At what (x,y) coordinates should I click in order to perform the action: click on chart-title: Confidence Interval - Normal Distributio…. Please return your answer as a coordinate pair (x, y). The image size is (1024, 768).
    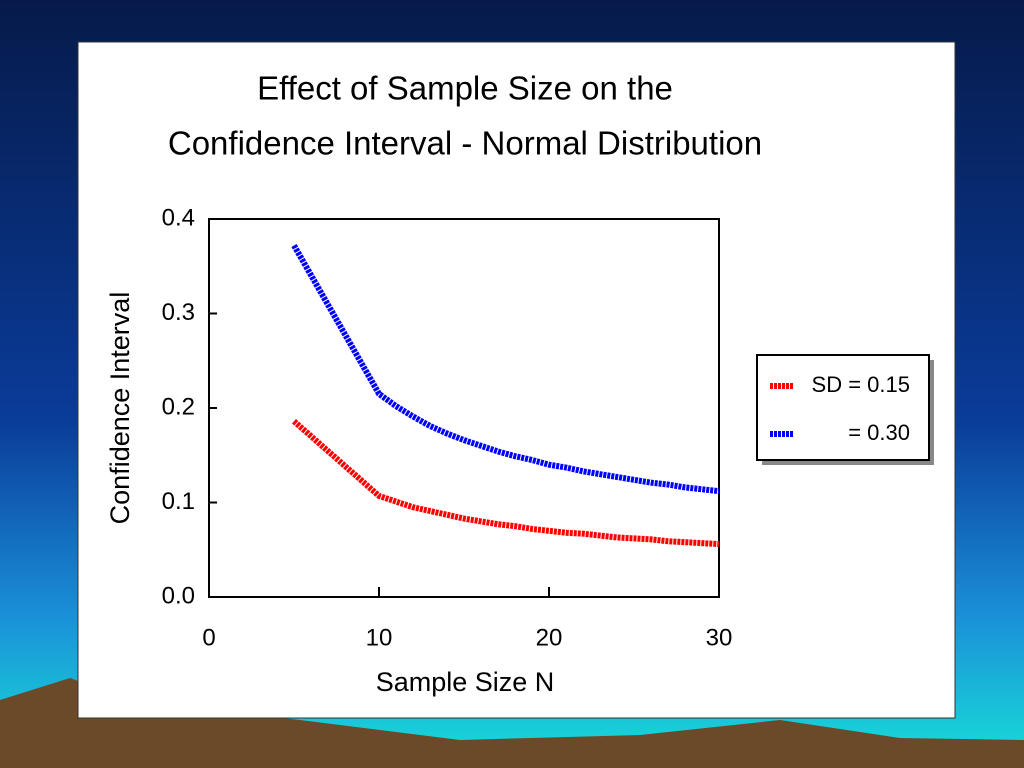
    Looking at the image, I should click on (465, 143).